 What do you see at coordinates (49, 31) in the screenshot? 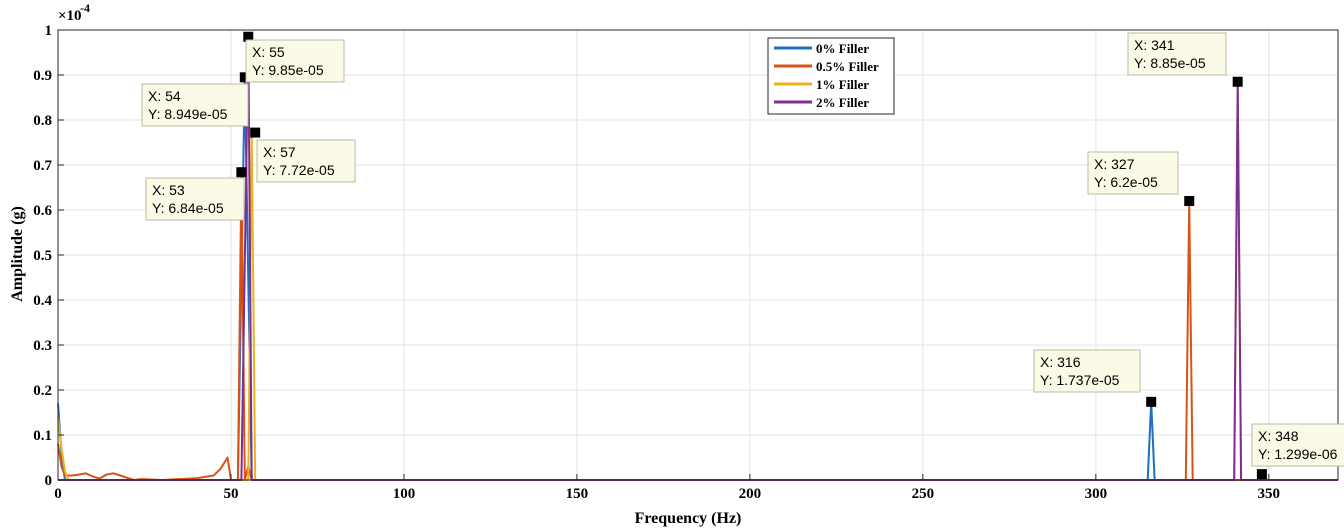
I see `y-tick-label: 1` at bounding box center [49, 31].